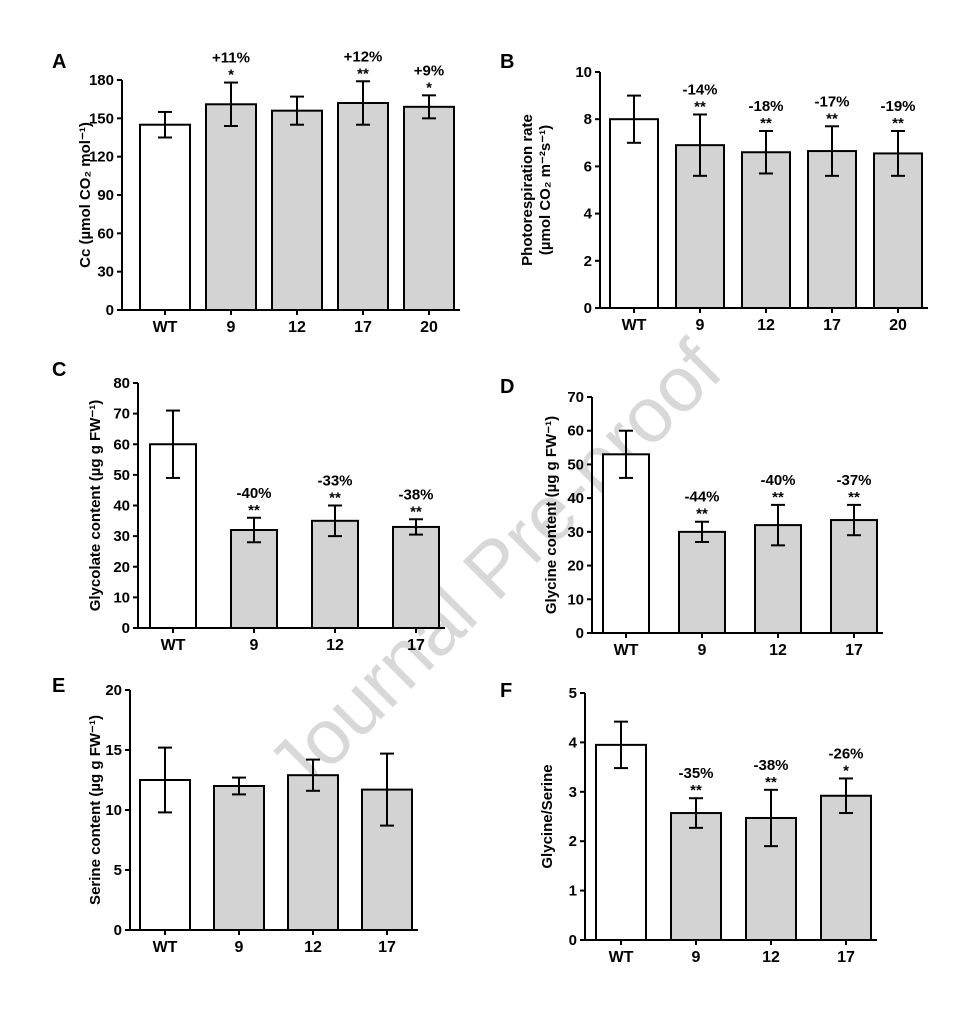  Describe the element at coordinates (545, 190) in the screenshot. I see `y-axis-label-units: (µmol CO₂ m⁻²s⁻¹)` at that location.